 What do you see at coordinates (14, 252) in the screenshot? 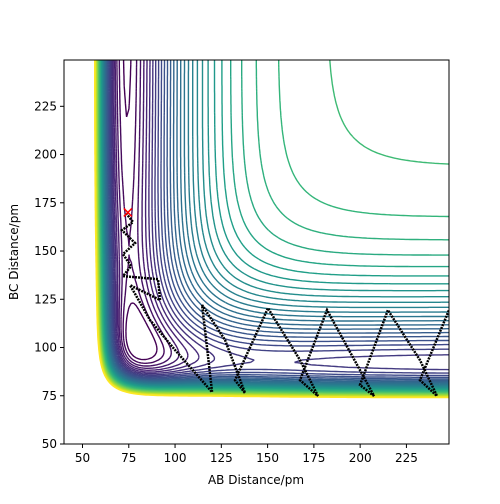
I see `y-axis-label: BC Distance/pm` at bounding box center [14, 252].